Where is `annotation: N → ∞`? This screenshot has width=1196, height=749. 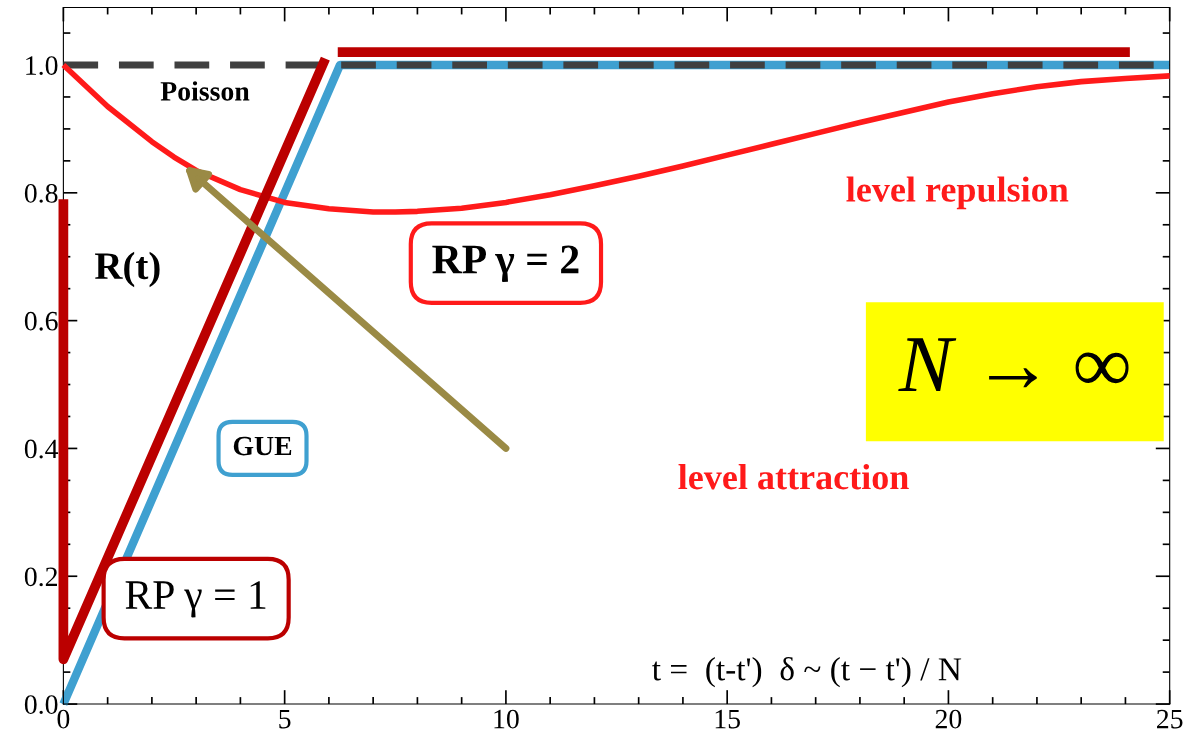 annotation: N → ∞ is located at coordinates (1013, 365).